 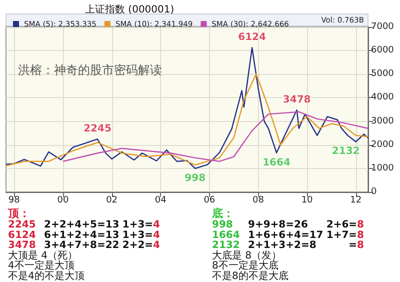 I want to click on annotation: 洪榕：神奇的股市密码解读, so click(x=90, y=70).